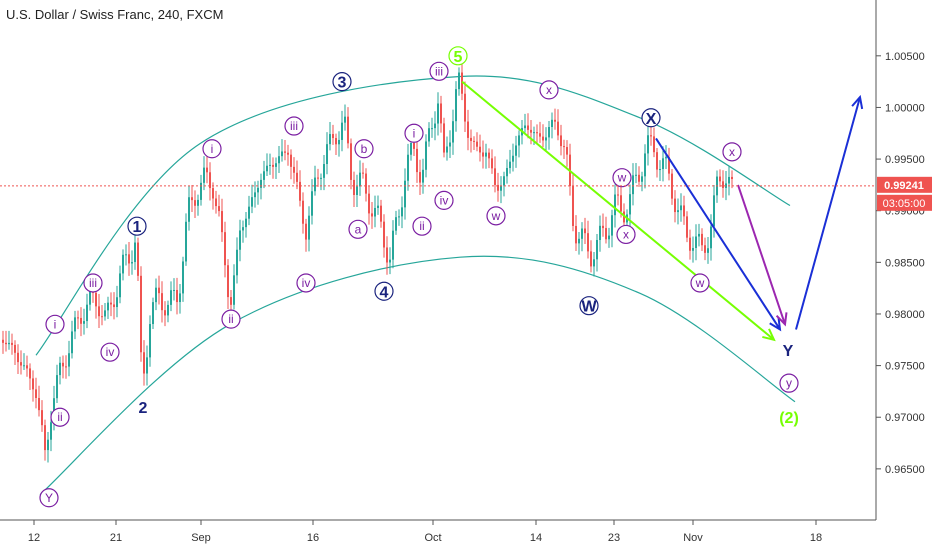 The height and width of the screenshot is (555, 932). Describe the element at coordinates (905, 108) in the screenshot. I see `price-tick-label: 1.00000` at that location.